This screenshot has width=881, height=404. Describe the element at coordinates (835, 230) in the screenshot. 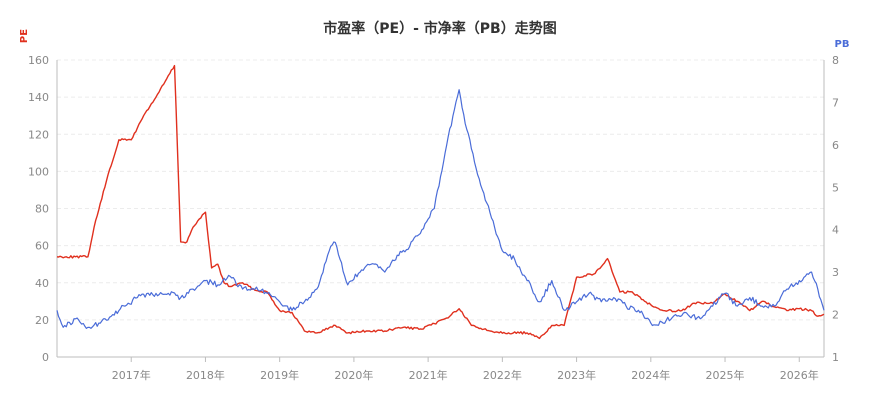

I see `right-tick-label: 4` at that location.